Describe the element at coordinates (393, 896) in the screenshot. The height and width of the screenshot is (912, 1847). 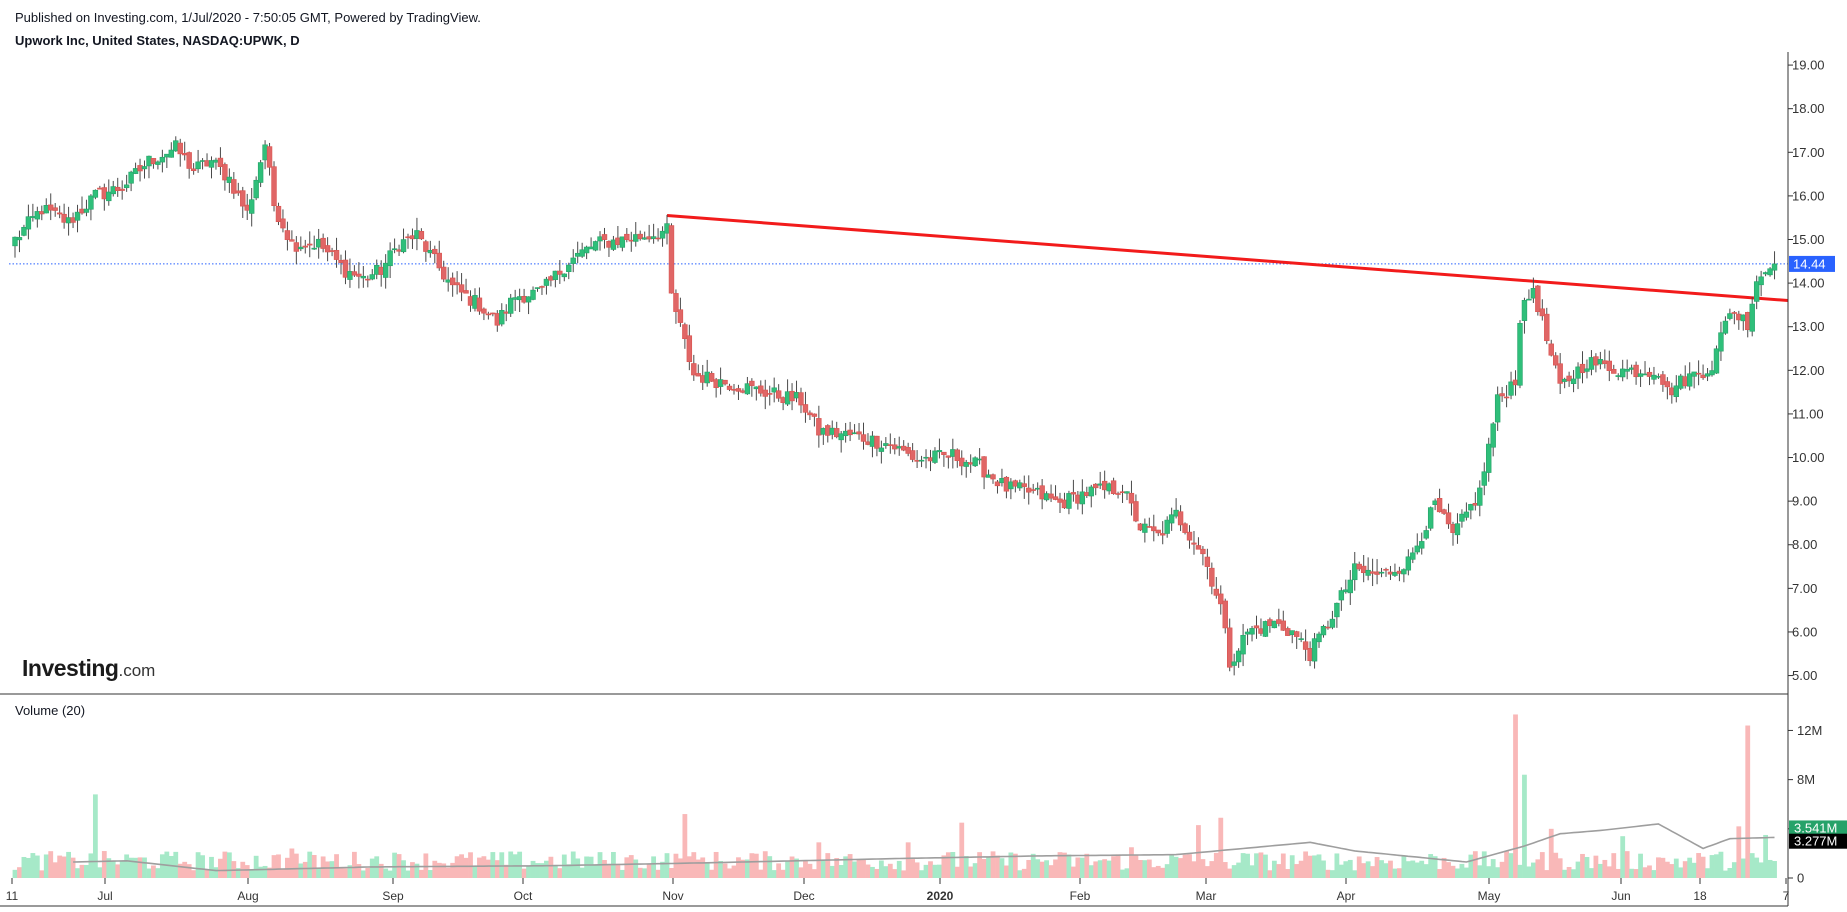
I see `time-tick-label: Sep` at that location.